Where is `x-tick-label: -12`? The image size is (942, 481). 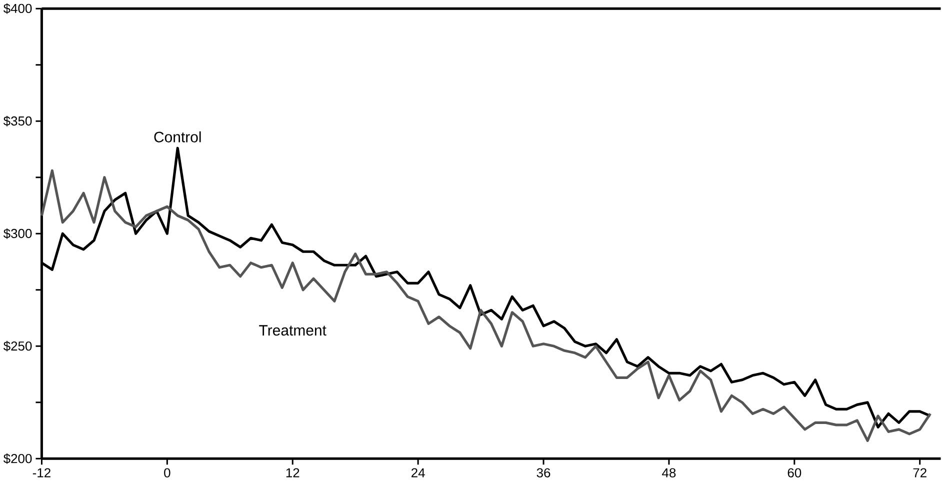
x-tick-label: -12 is located at coordinates (41, 473).